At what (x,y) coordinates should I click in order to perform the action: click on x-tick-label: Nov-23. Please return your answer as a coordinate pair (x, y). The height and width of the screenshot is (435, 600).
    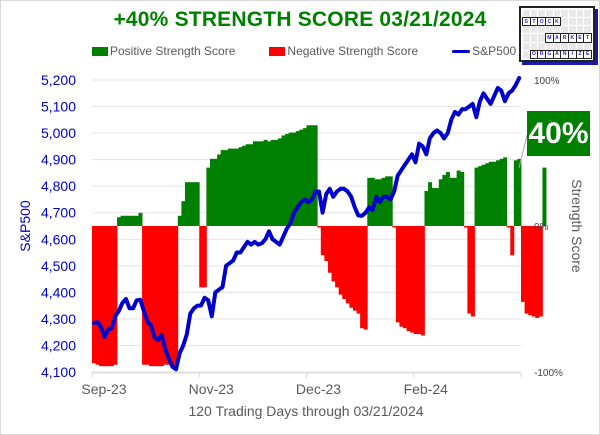
    Looking at the image, I should click on (211, 389).